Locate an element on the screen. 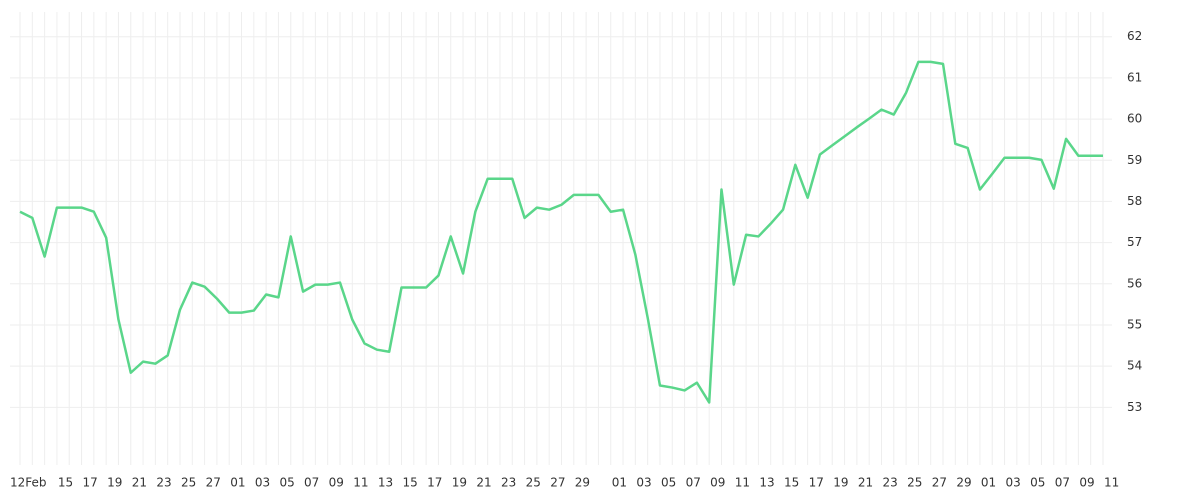  y-tick-label: 56 is located at coordinates (1134, 283).